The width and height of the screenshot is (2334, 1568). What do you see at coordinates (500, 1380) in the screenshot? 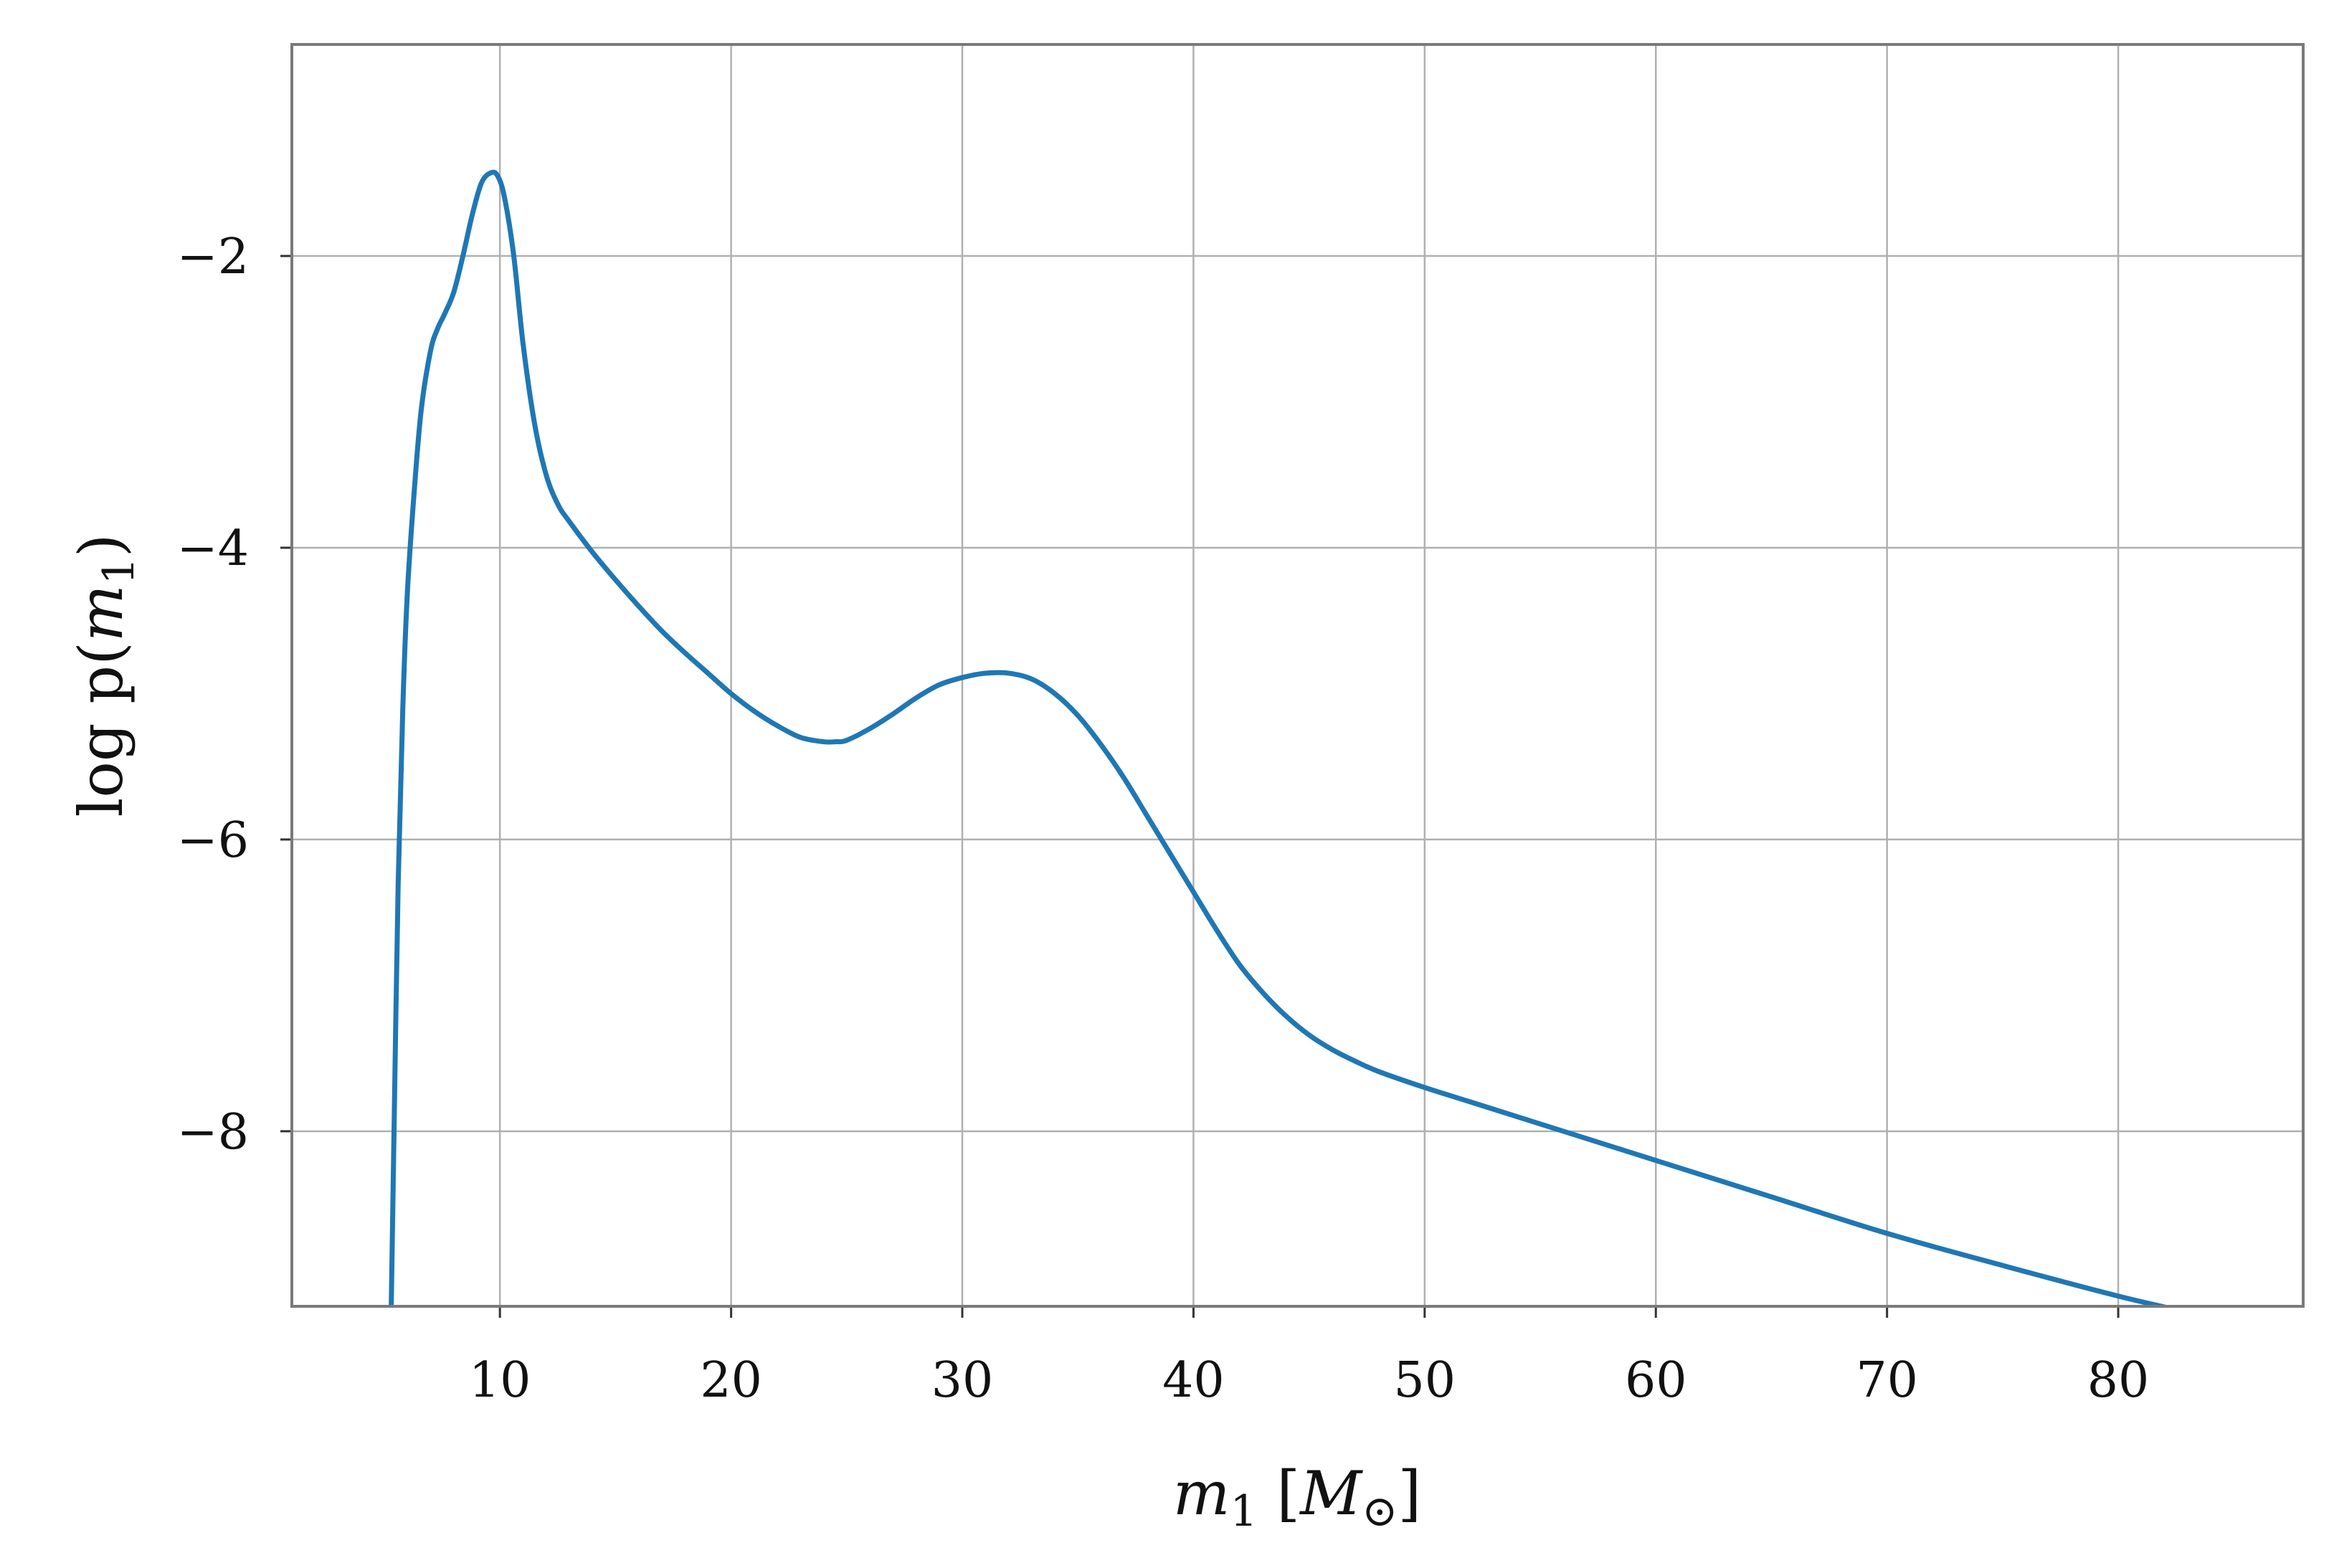
I see `x-tick-label: 10` at bounding box center [500, 1380].